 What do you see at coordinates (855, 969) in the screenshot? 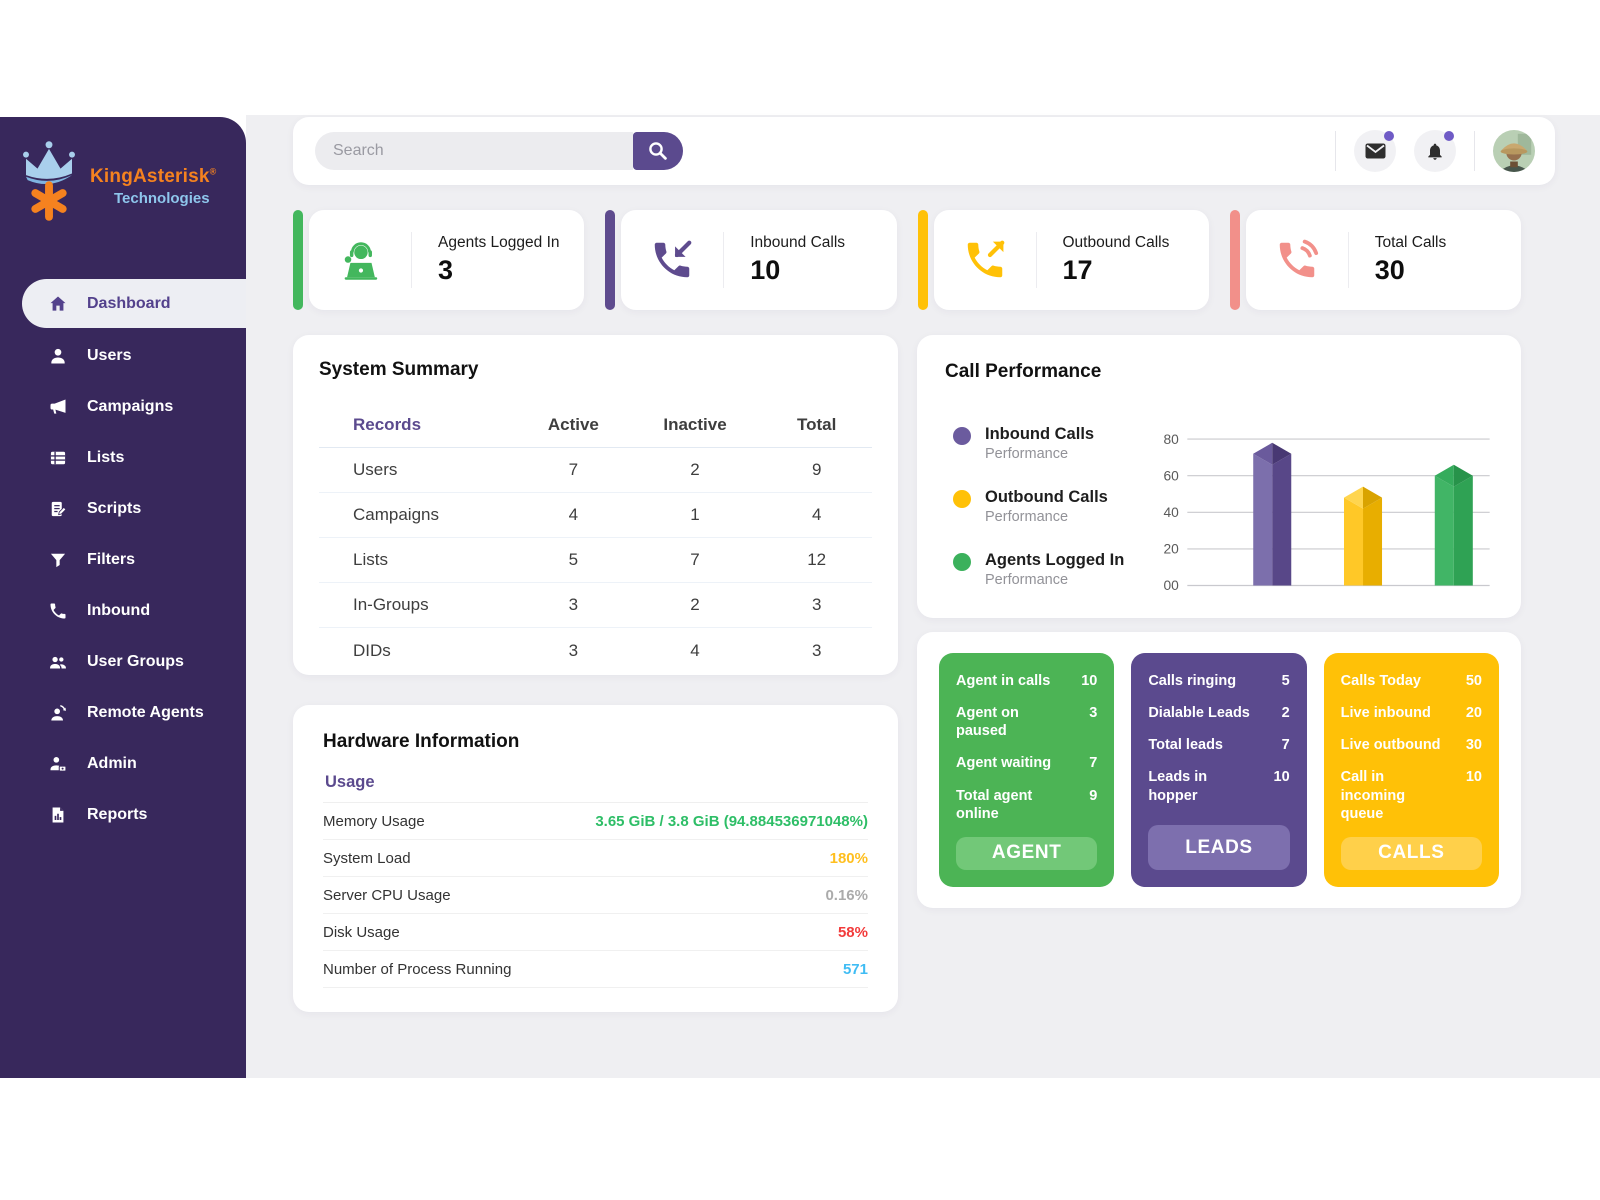
I see `process-count-value: 571` at bounding box center [855, 969].